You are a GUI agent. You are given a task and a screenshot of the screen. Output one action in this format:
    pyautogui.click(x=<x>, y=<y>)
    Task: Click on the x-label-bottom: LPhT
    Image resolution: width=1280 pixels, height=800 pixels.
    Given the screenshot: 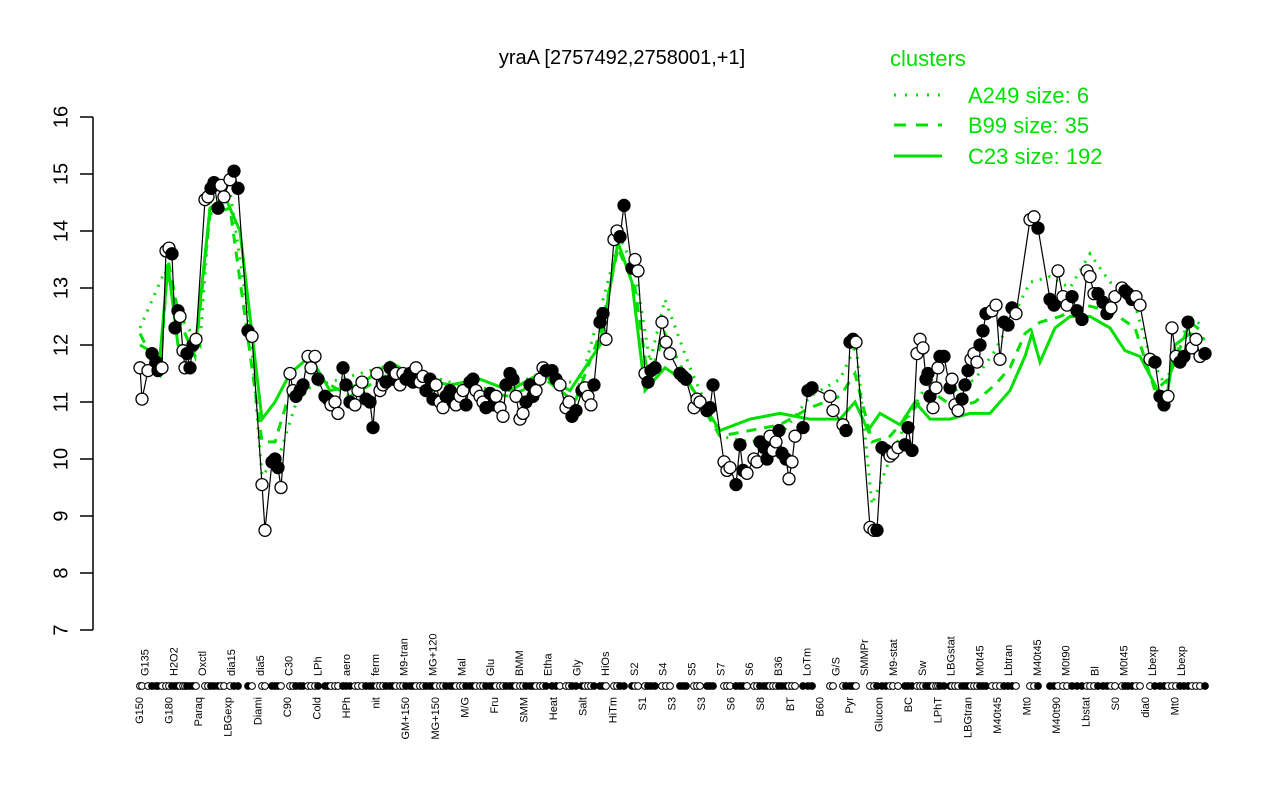 What is the action you would take?
    pyautogui.click(x=939, y=710)
    